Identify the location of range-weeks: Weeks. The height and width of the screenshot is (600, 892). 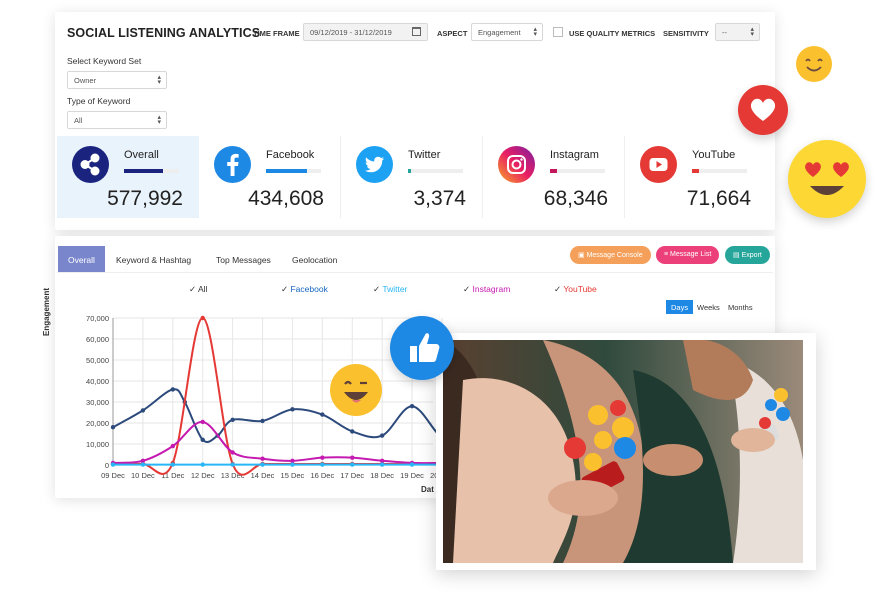
(708, 307).